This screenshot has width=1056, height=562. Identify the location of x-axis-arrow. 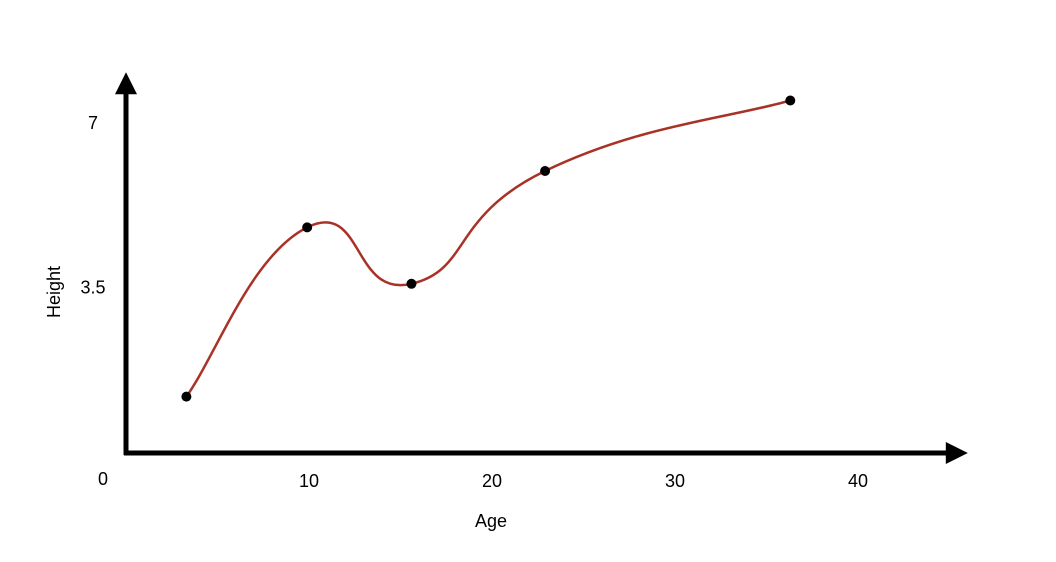
(956, 453).